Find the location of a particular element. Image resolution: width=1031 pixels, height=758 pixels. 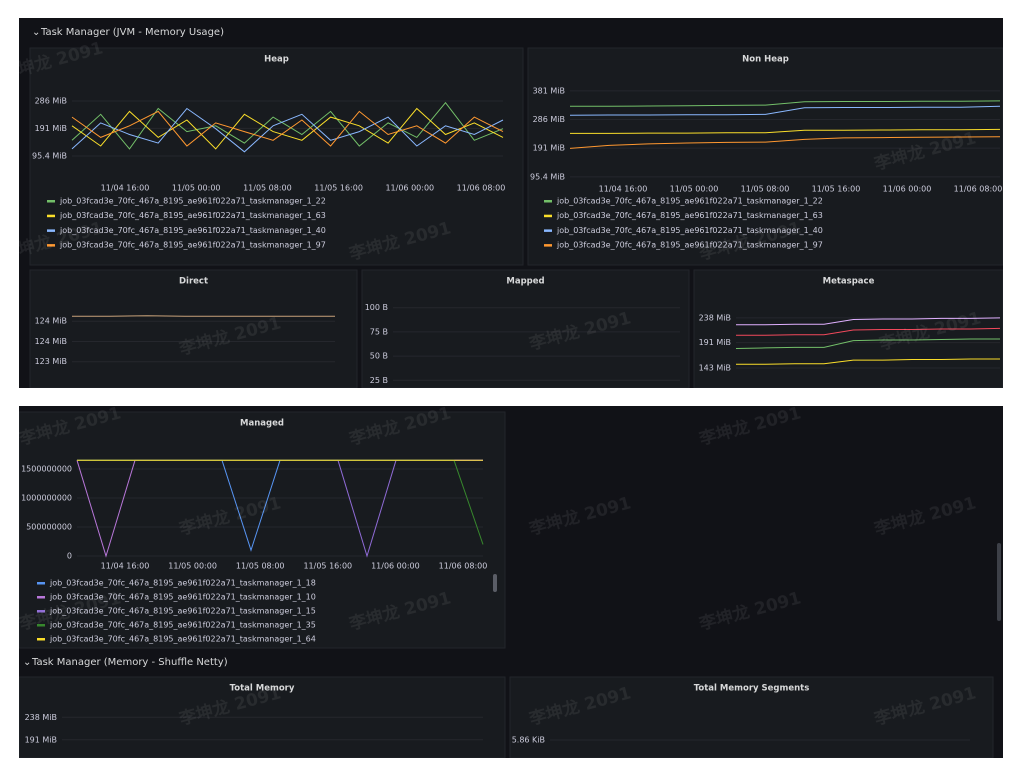

y-tick-label: 1500000000 is located at coordinates (46, 468).